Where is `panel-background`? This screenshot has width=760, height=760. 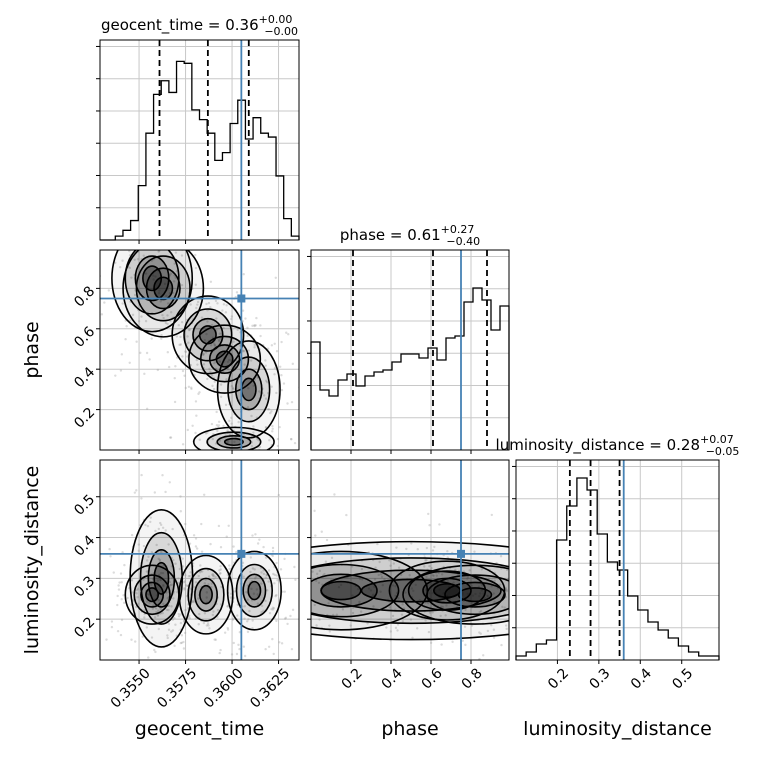
panel-background is located at coordinates (199, 350).